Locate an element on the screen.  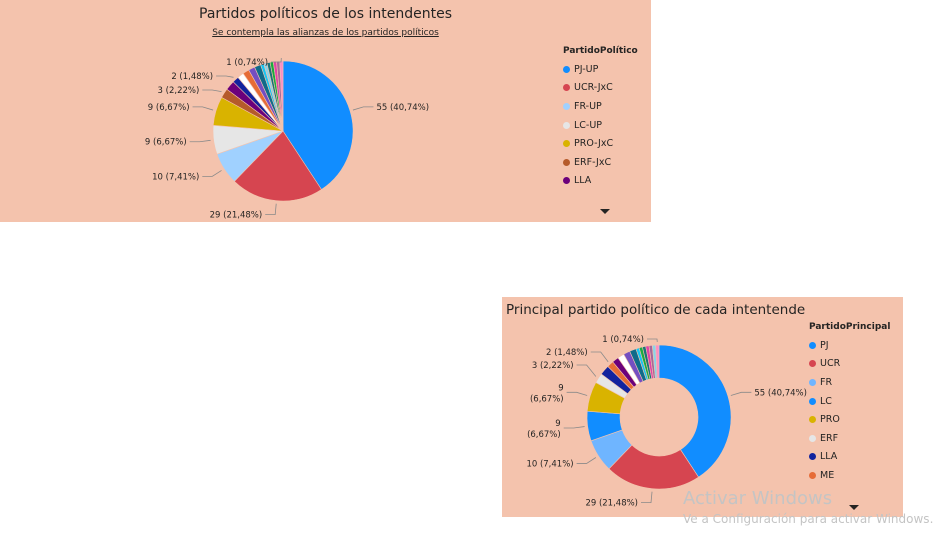
legend-item: PJ is located at coordinates (849, 345).